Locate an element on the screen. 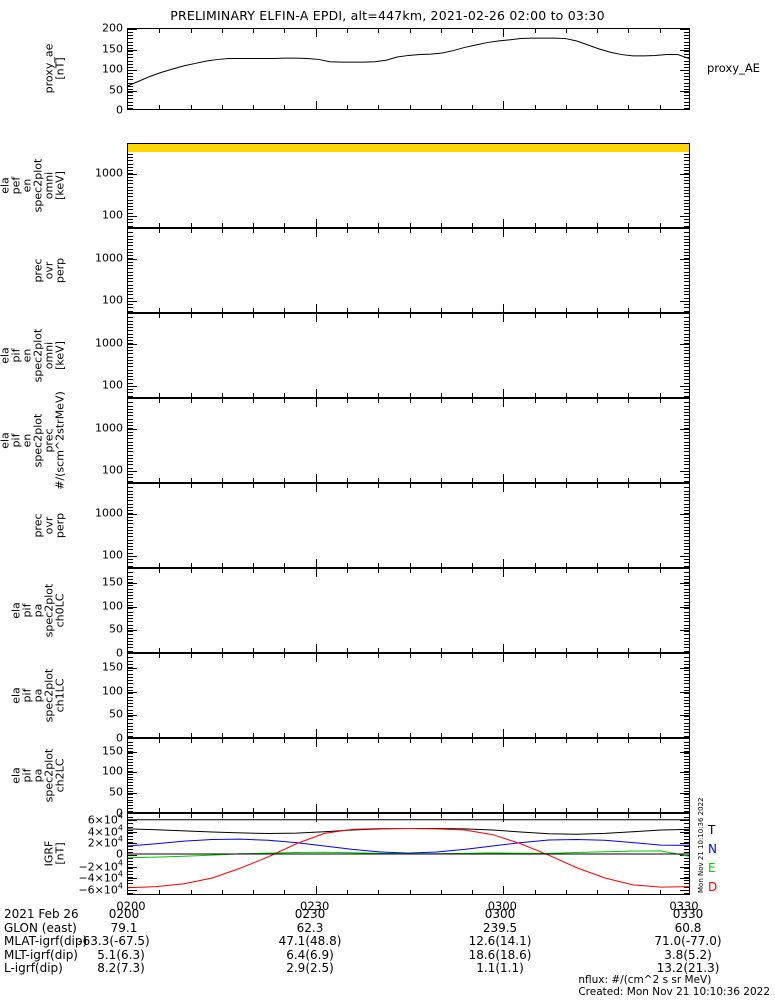 The width and height of the screenshot is (775, 1000). row-label-lshell: L-igrf(dip) is located at coordinates (33, 968).